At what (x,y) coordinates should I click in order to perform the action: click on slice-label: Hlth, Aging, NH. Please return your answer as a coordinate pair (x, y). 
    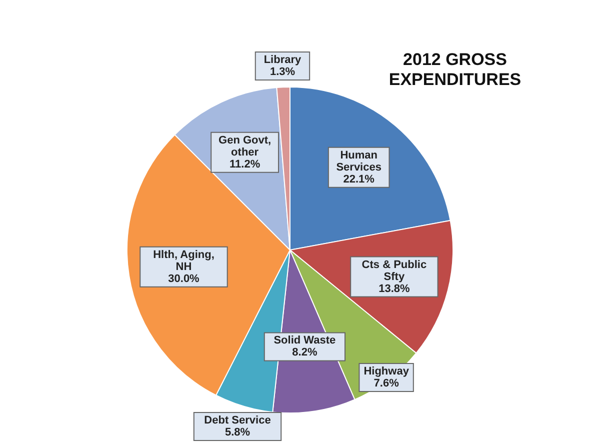
    Looking at the image, I should click on (183, 260).